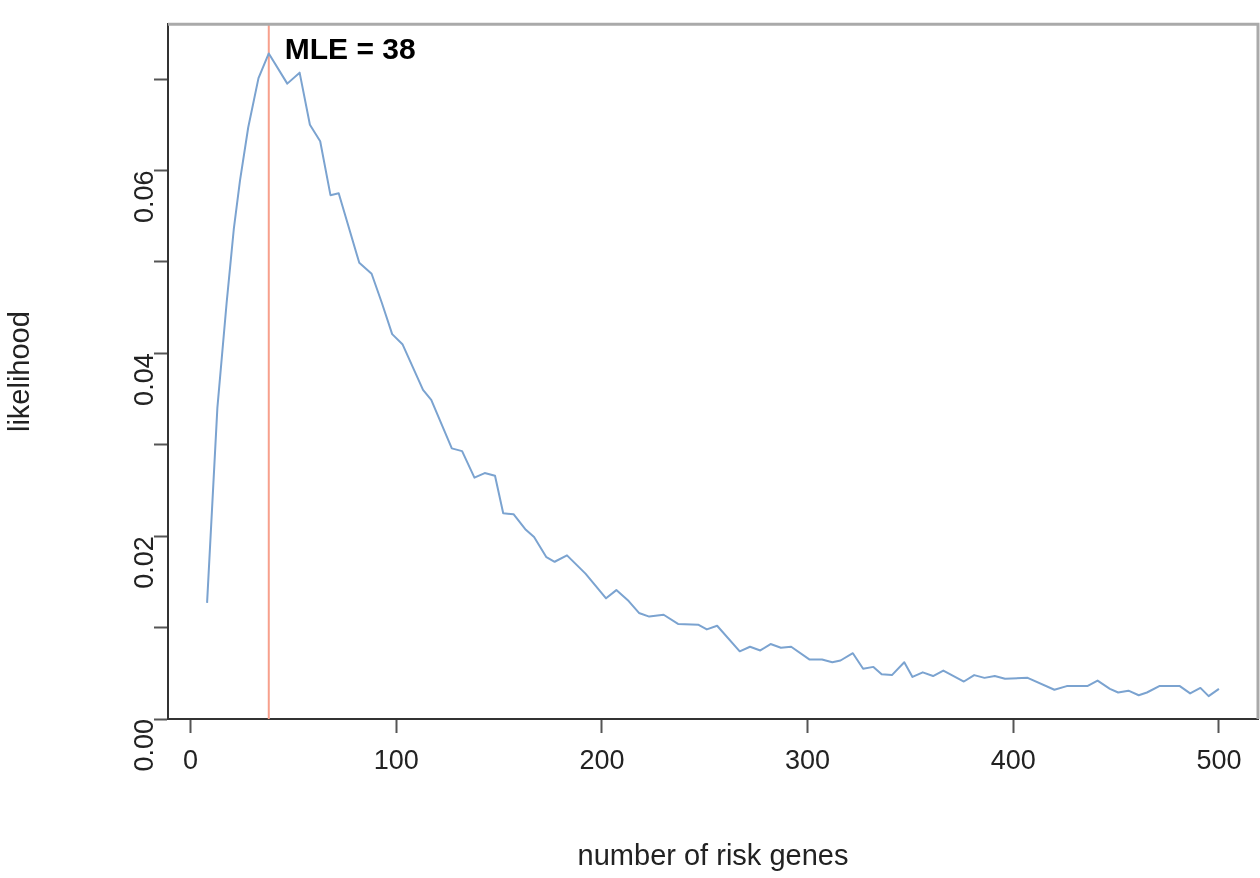 The width and height of the screenshot is (1260, 878). I want to click on y-tick-label: 0.06, so click(144, 197).